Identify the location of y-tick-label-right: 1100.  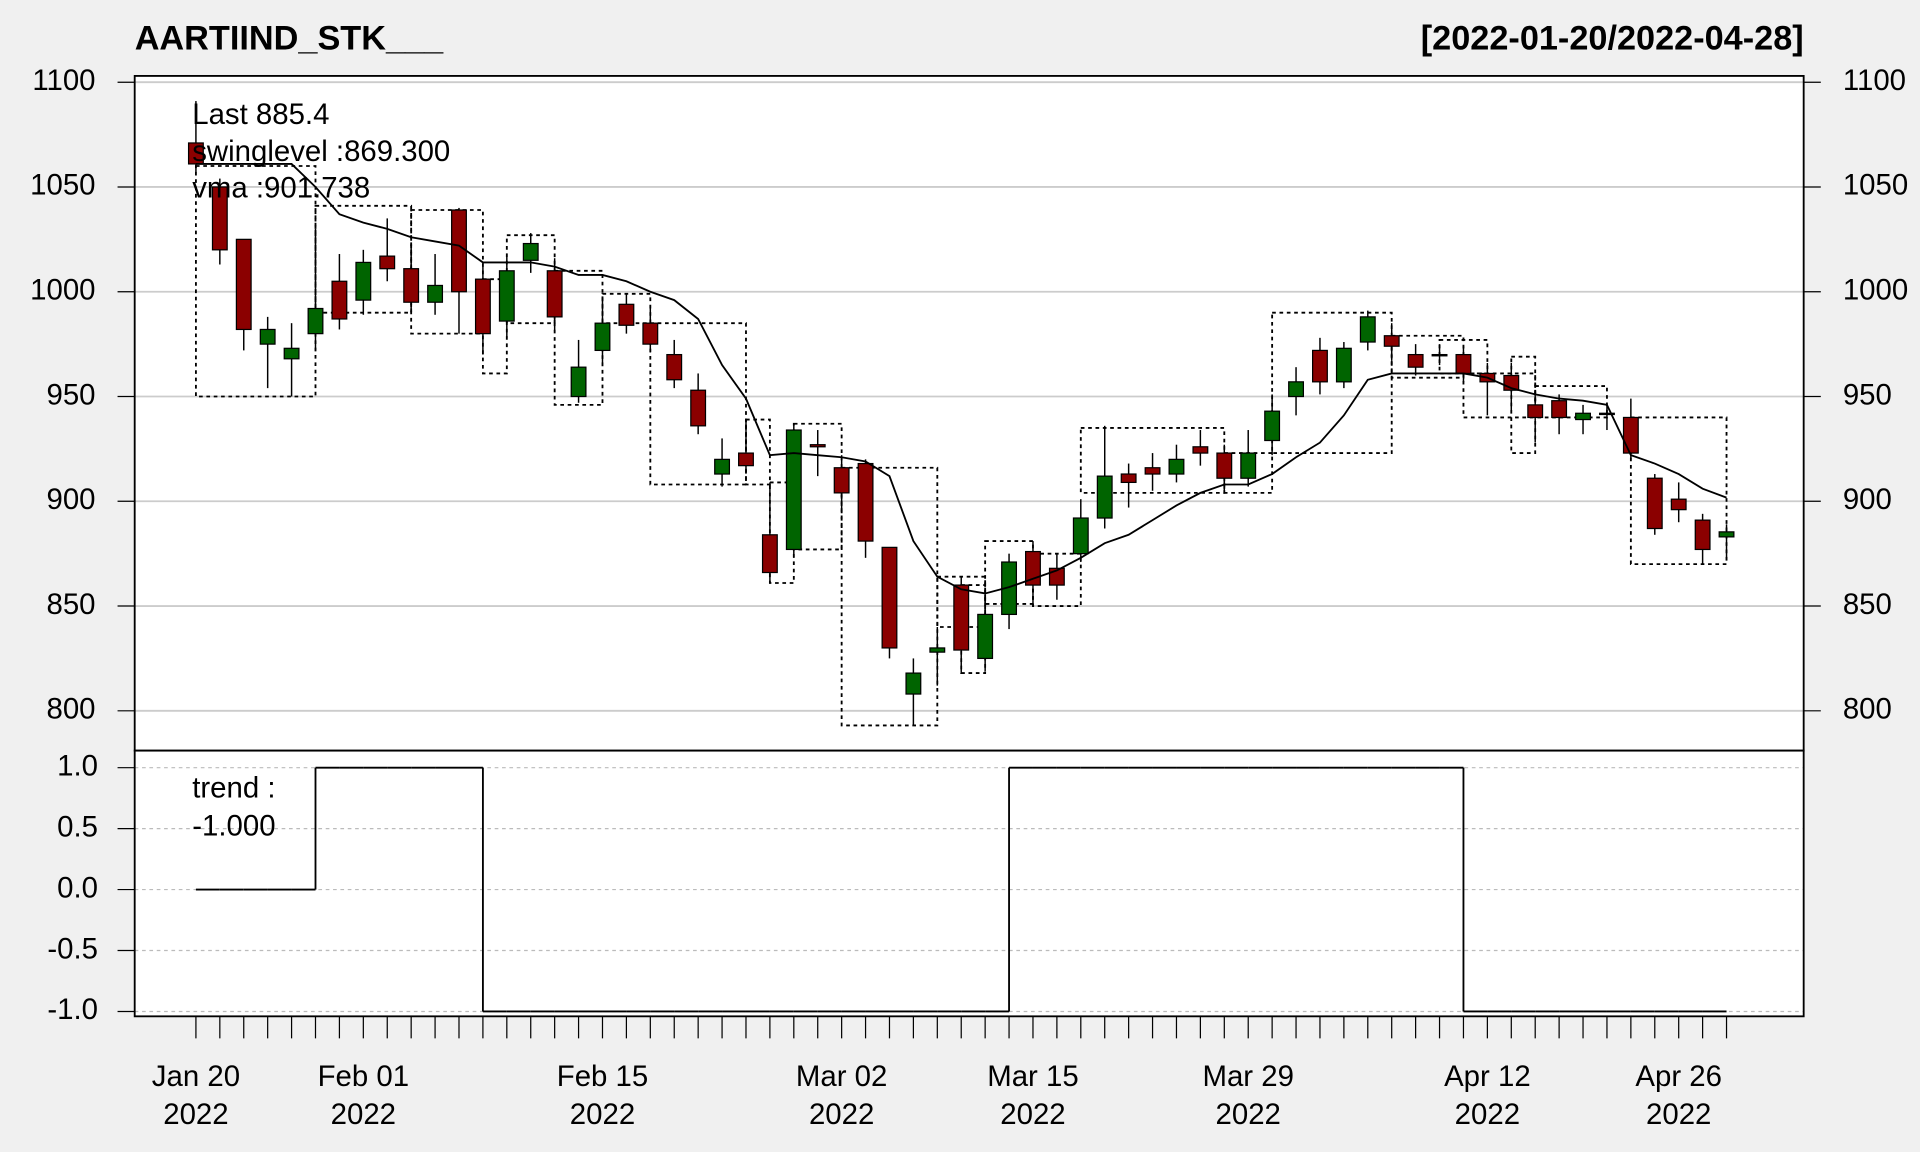
(1874, 80).